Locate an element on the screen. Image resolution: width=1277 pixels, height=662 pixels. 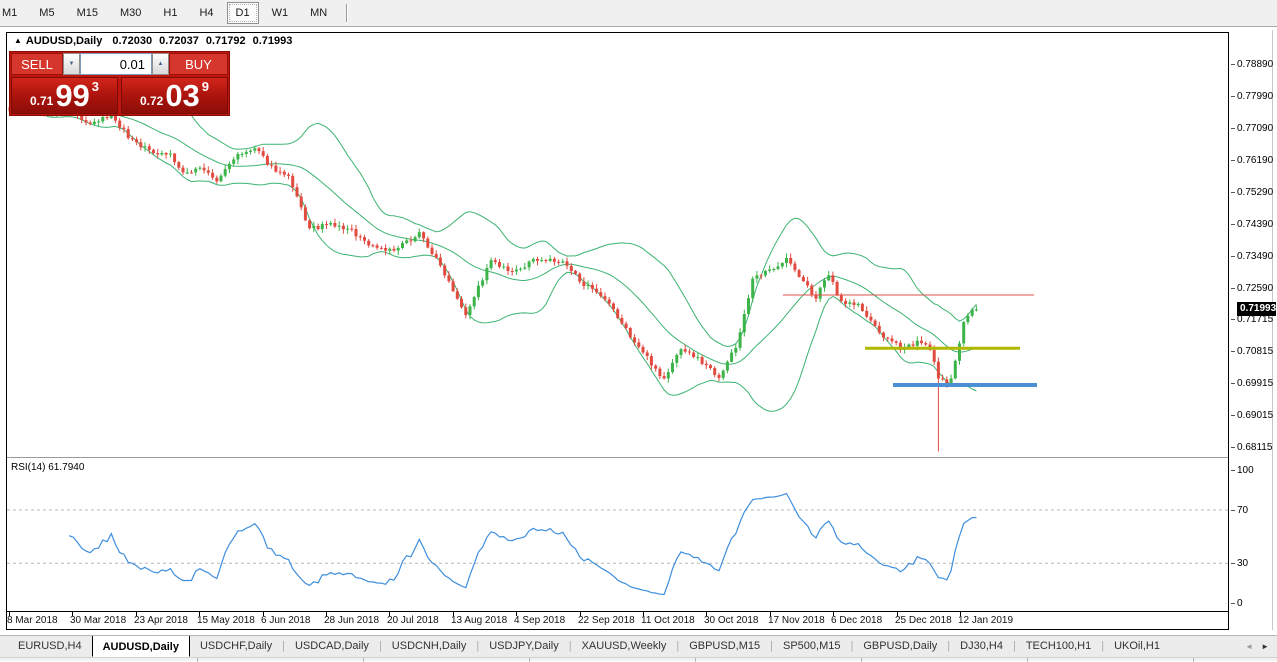
price-axis-label: 0.73490 is located at coordinates (1252, 256).